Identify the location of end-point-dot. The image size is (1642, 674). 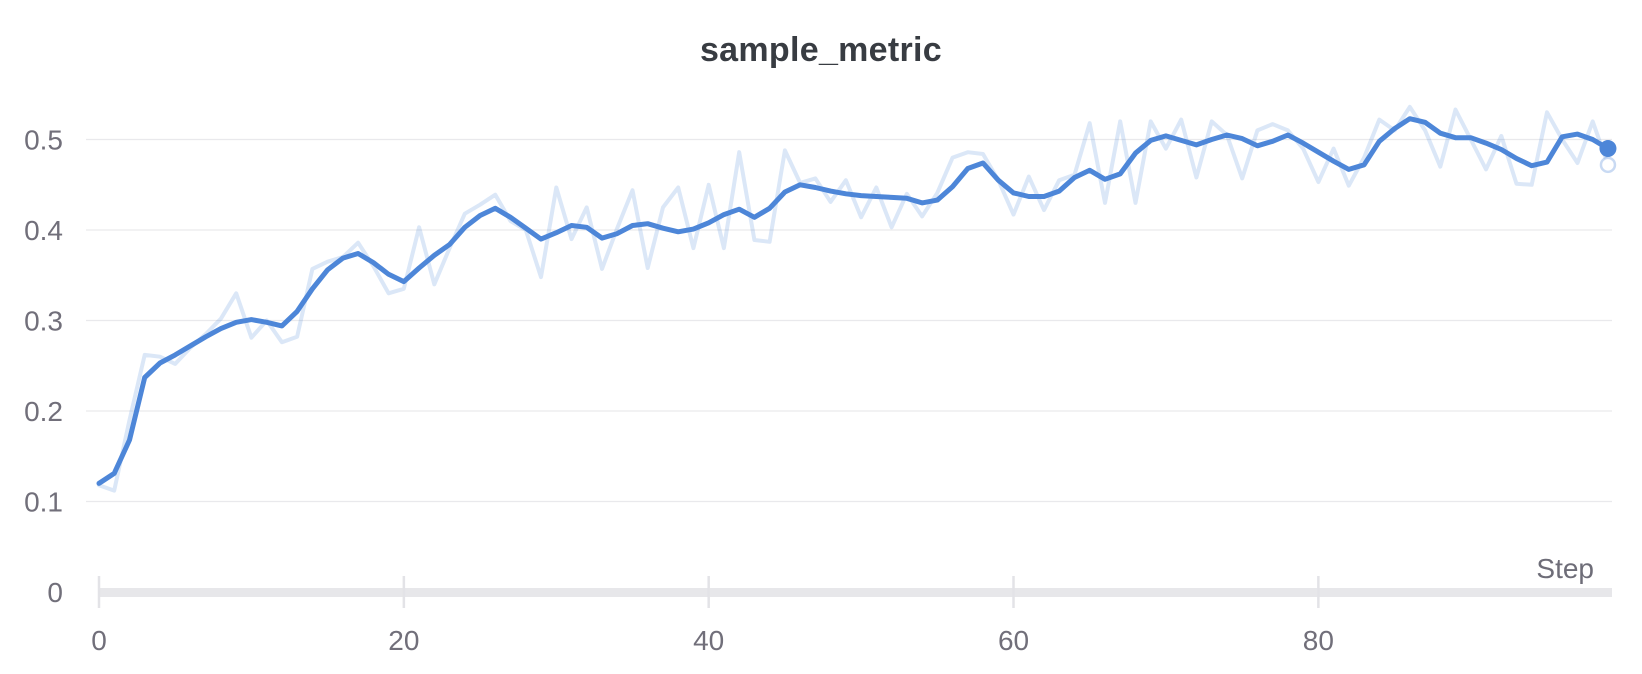
(1608, 149).